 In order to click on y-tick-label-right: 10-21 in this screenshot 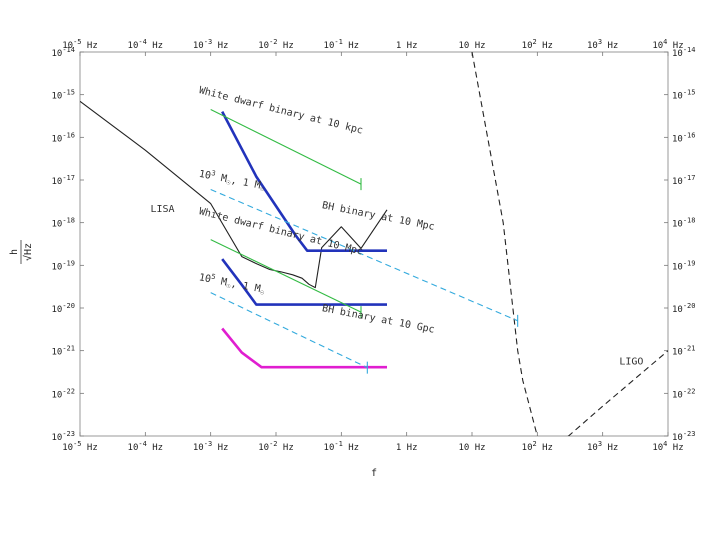, I will do `click(684, 351)`.